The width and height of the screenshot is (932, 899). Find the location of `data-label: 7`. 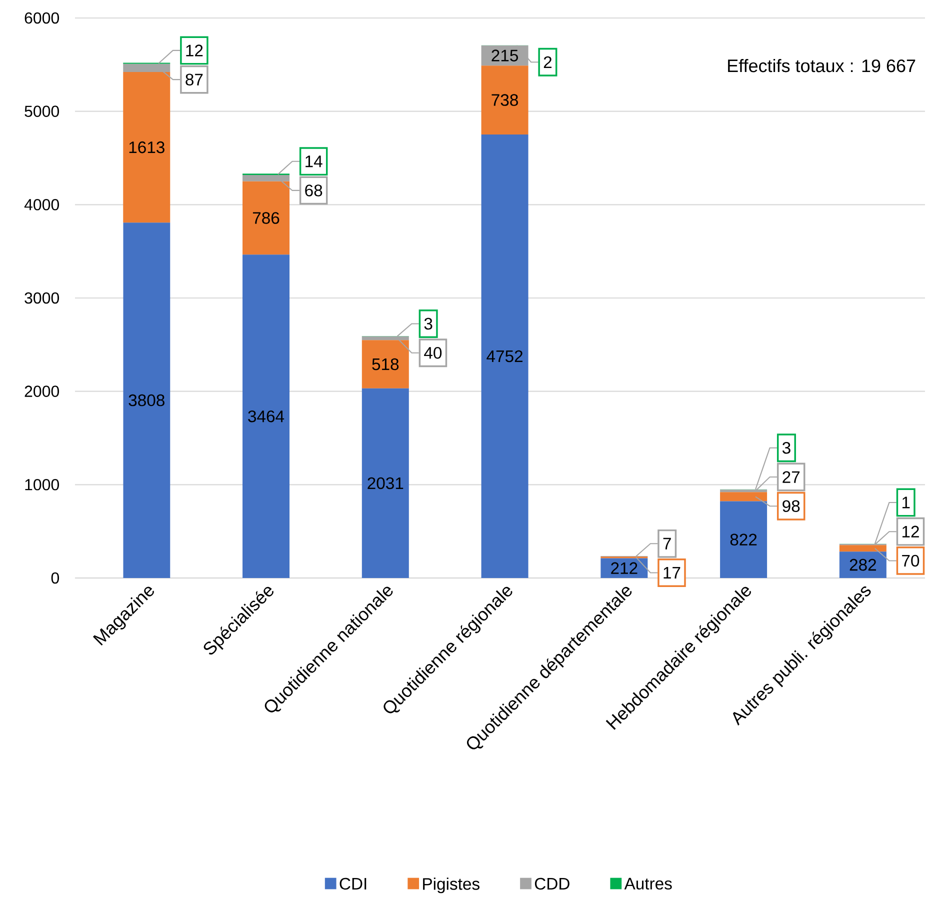

data-label: 7 is located at coordinates (667, 544).